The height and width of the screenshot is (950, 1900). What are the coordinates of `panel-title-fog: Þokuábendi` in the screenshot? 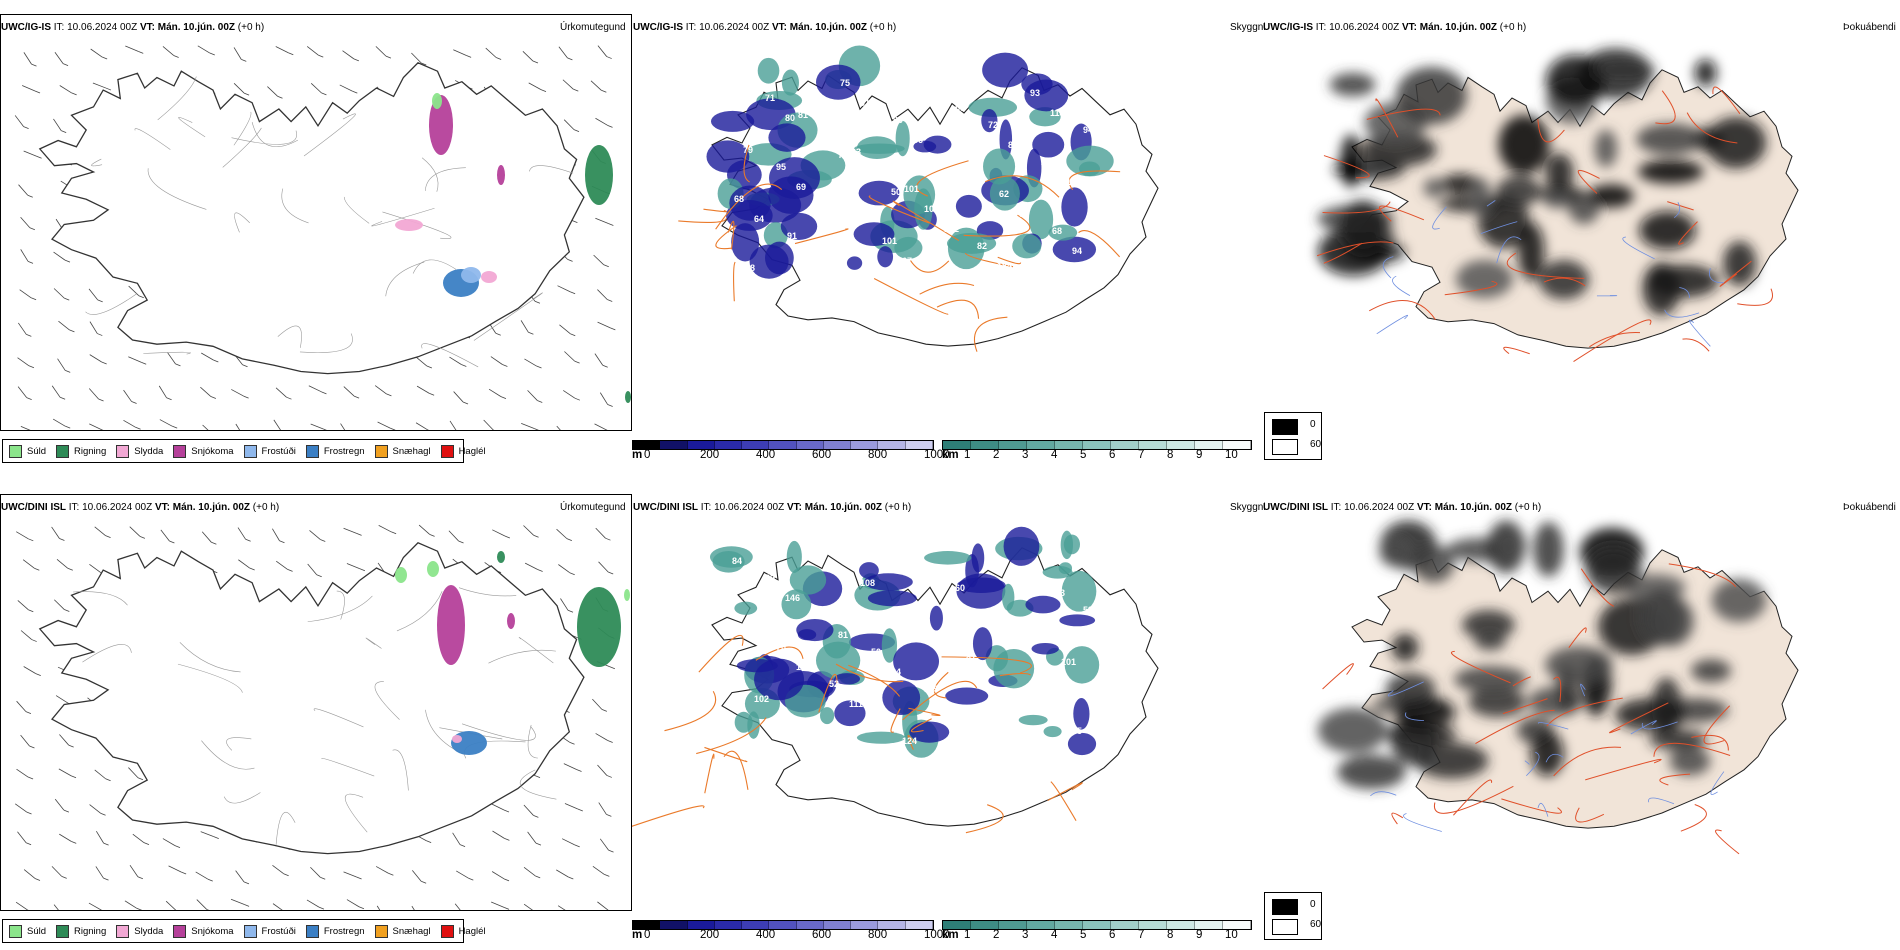 It's located at (1869, 507).